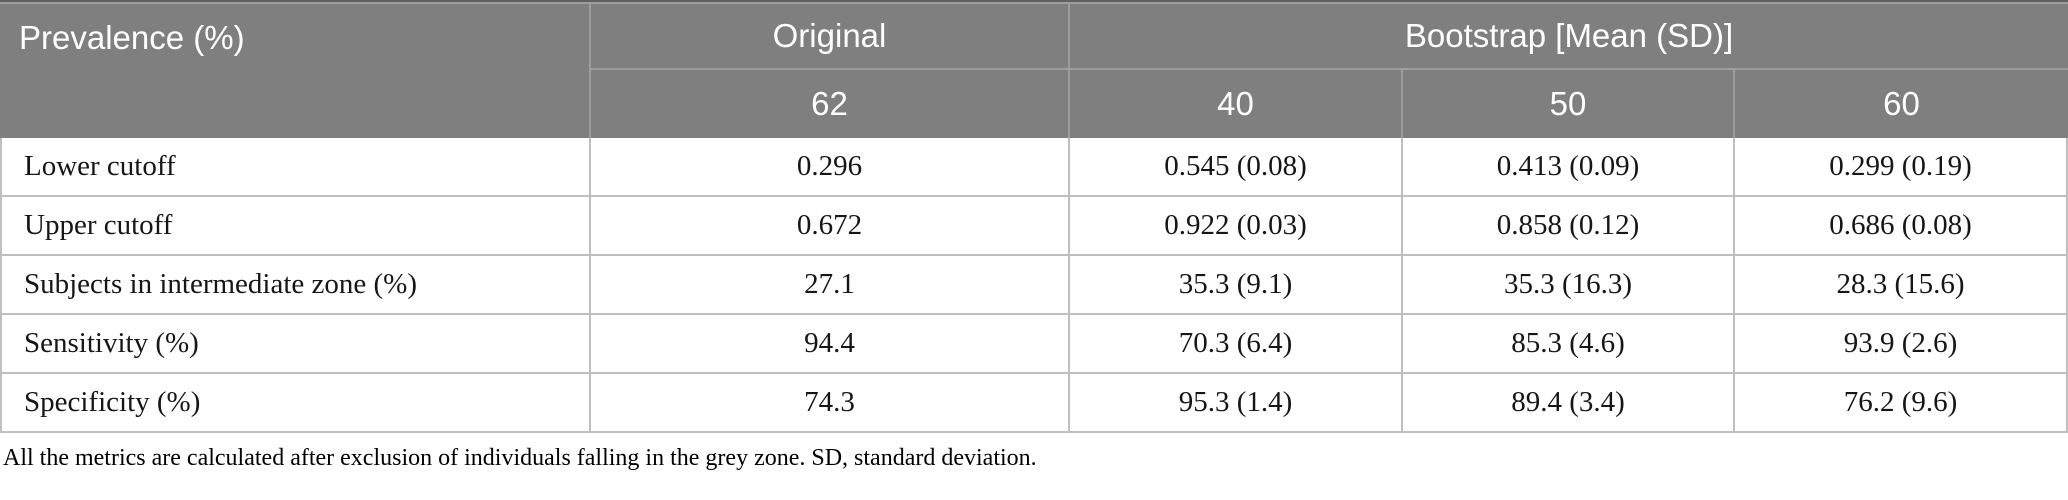  Describe the element at coordinates (830, 104) in the screenshot. I see `subheader-prevalence-62: 62` at that location.